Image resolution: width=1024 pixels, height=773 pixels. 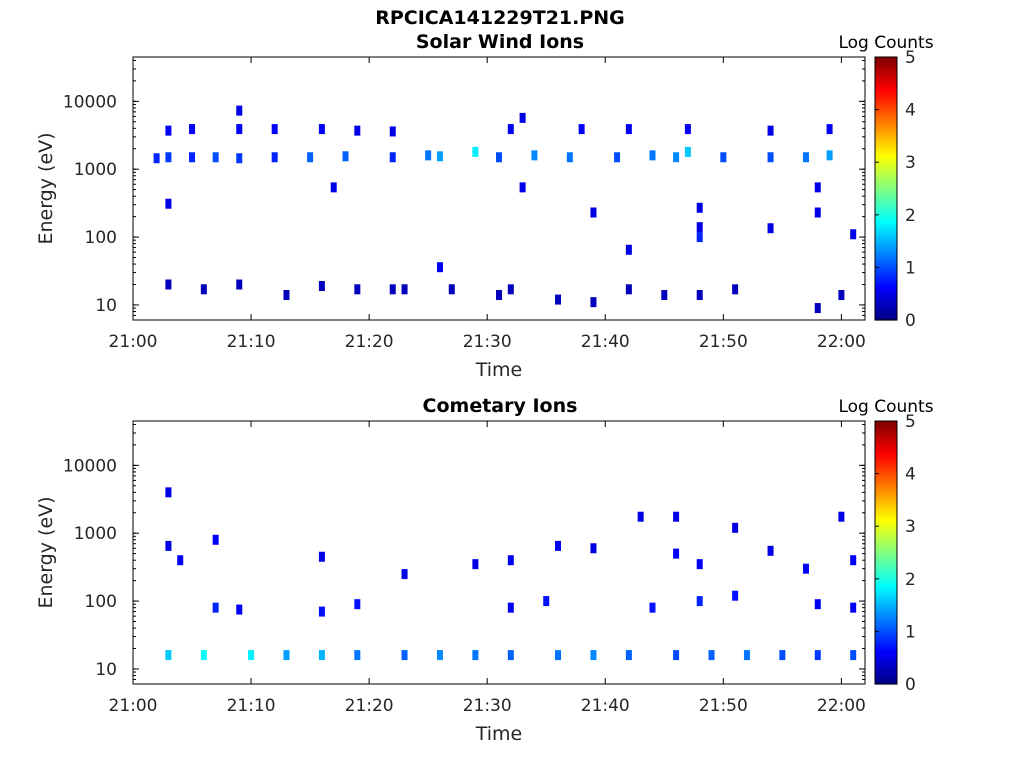 What do you see at coordinates (133, 706) in the screenshot?
I see `p2-xtick-label-0: 21:00` at bounding box center [133, 706].